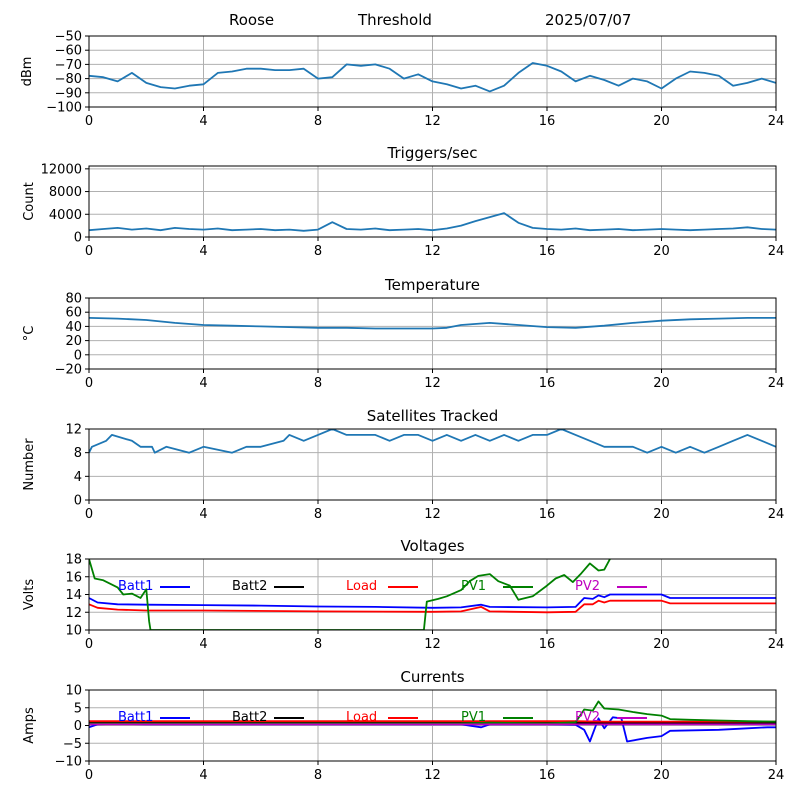 The width and height of the screenshot is (800, 800). What do you see at coordinates (68, 93) in the screenshot?
I see `y-tick-label: −90` at bounding box center [68, 93].